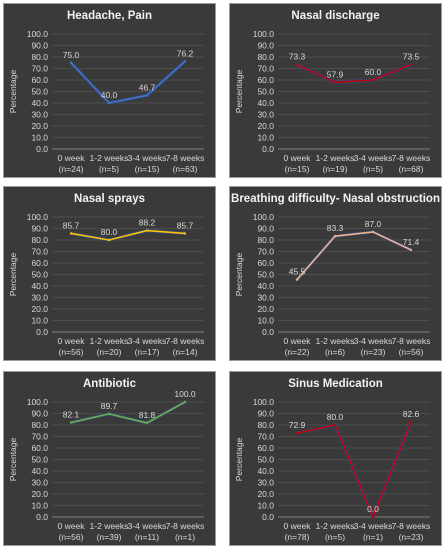 The width and height of the screenshot is (447, 550). I want to click on y-tick-label: 10.0, so click(39, 138).